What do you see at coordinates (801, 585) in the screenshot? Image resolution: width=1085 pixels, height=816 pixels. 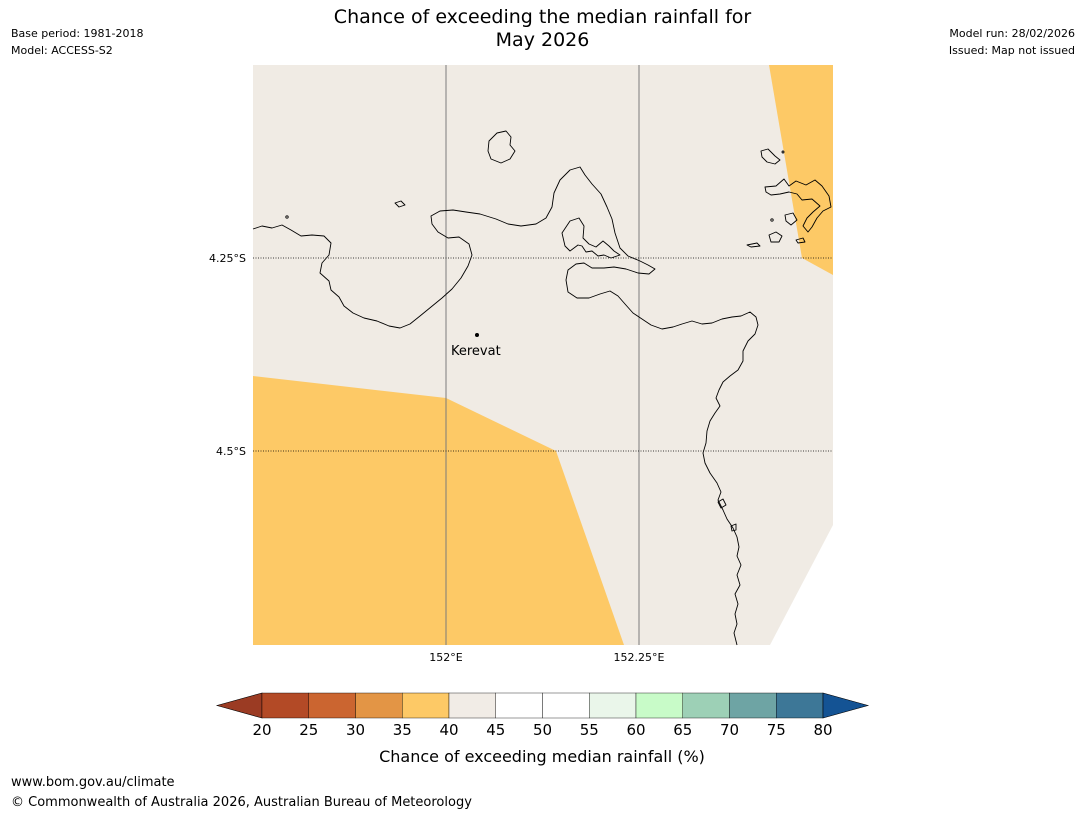 I see `no-data-corner` at bounding box center [801, 585].